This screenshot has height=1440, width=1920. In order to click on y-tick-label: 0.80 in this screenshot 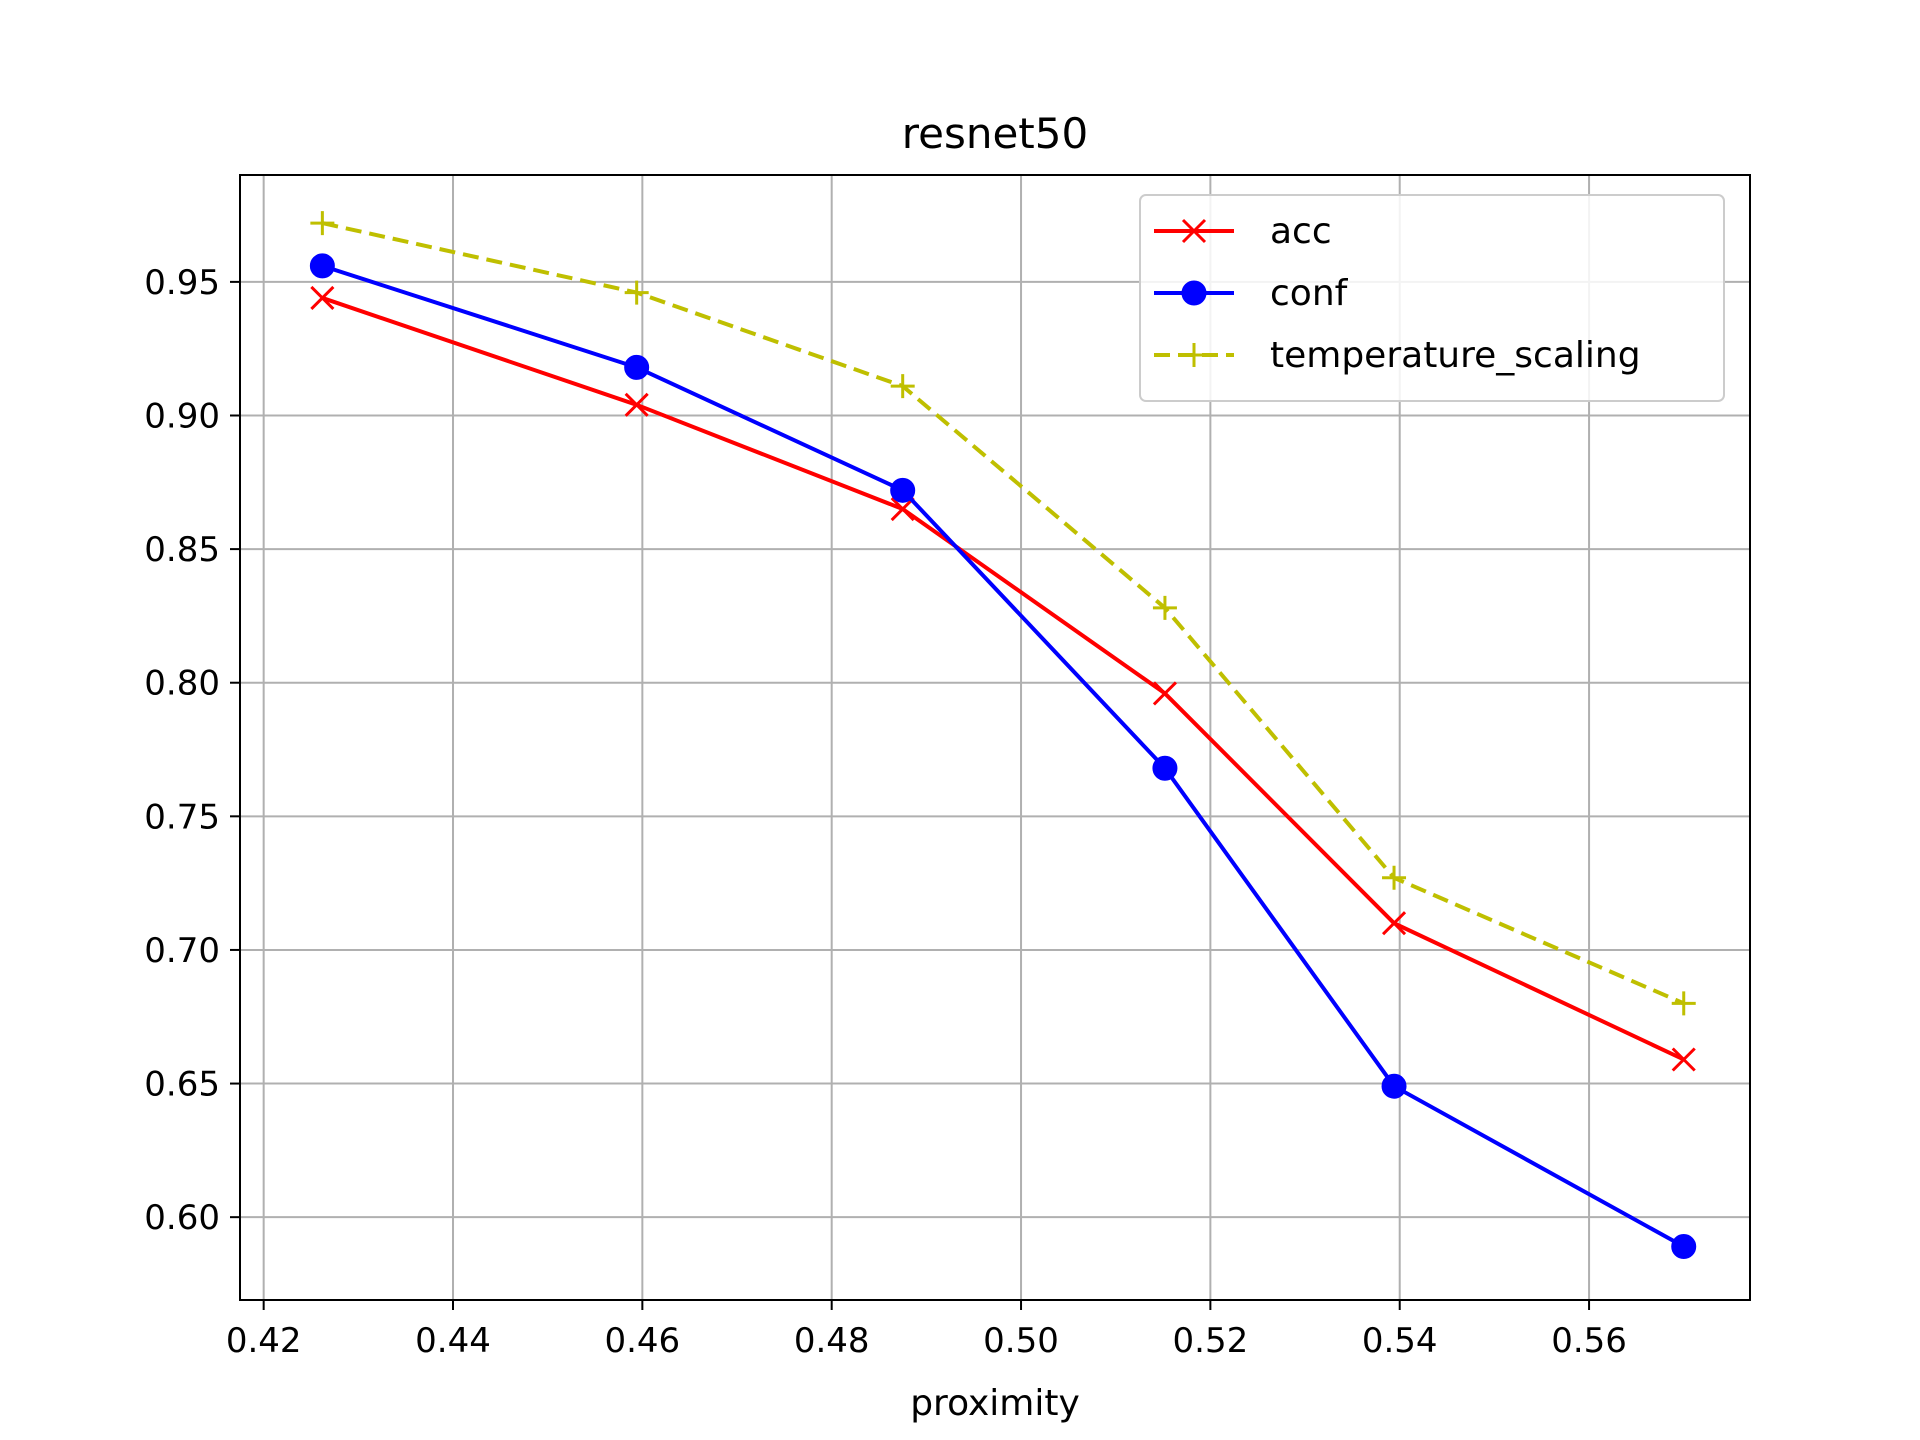, I will do `click(182, 684)`.